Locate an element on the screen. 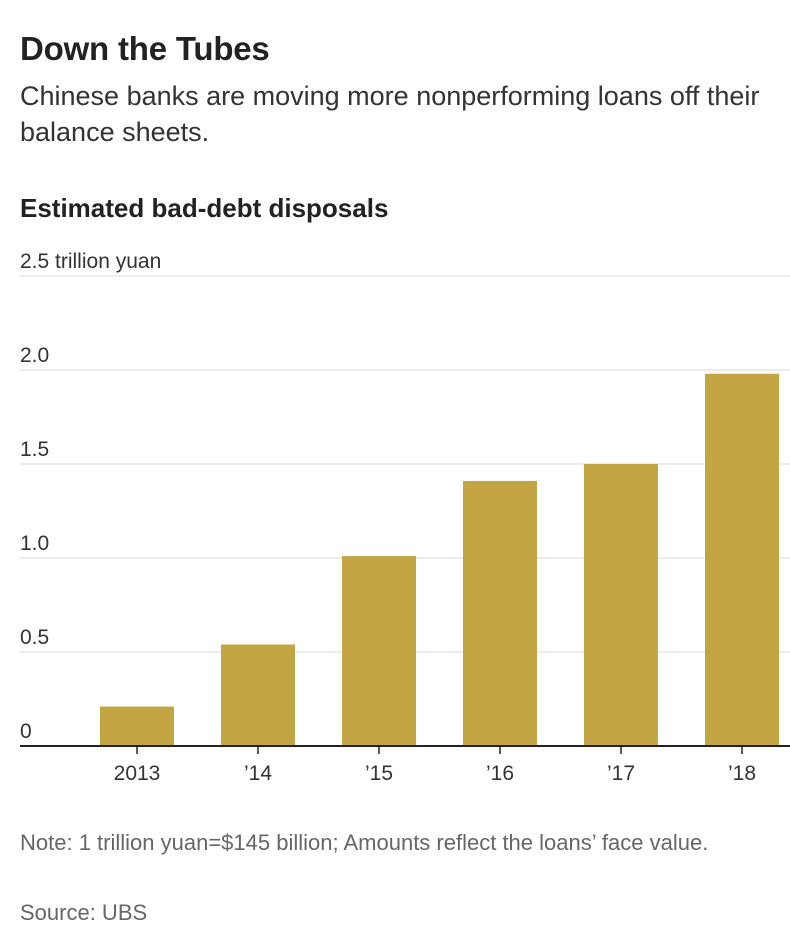 The image size is (790, 935). y-axis-labels: 0 0.5 1.0 1.5 2.0 2.5 trillion yuan is located at coordinates (90, 496).